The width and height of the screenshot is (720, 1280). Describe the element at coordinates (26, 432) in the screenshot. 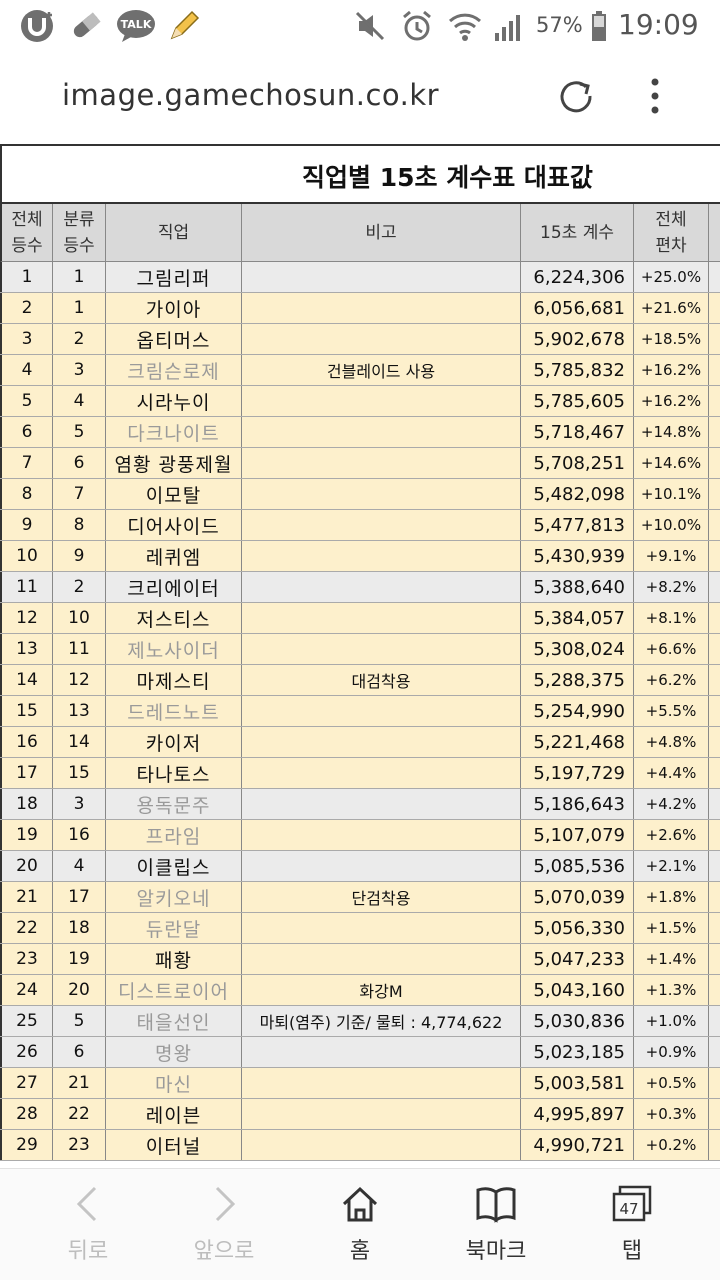

I see `overall-rank-cell: 6` at that location.